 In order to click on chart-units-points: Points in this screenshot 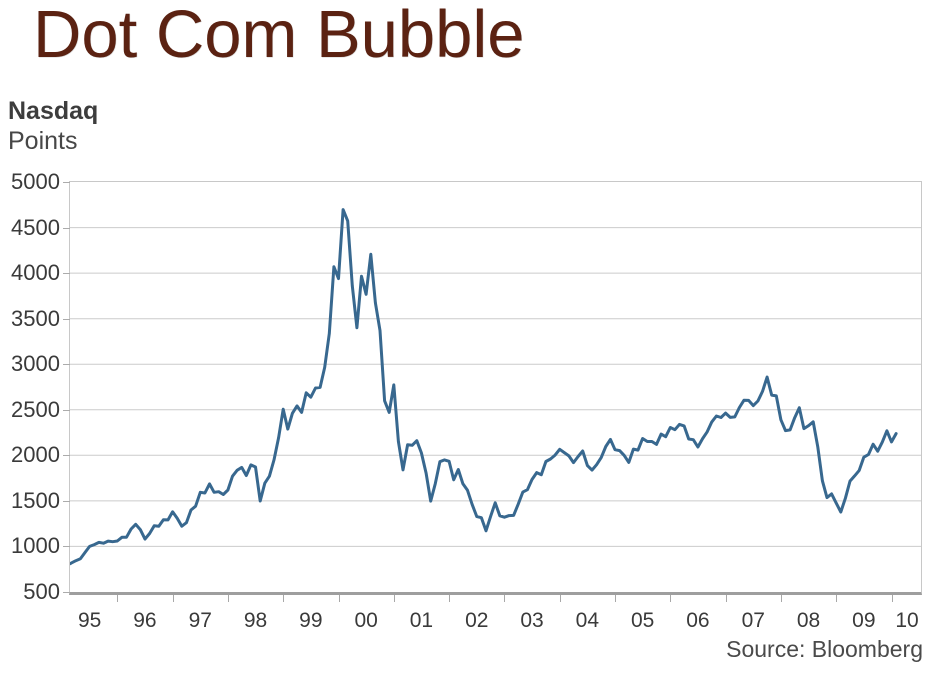, I will do `click(43, 141)`.